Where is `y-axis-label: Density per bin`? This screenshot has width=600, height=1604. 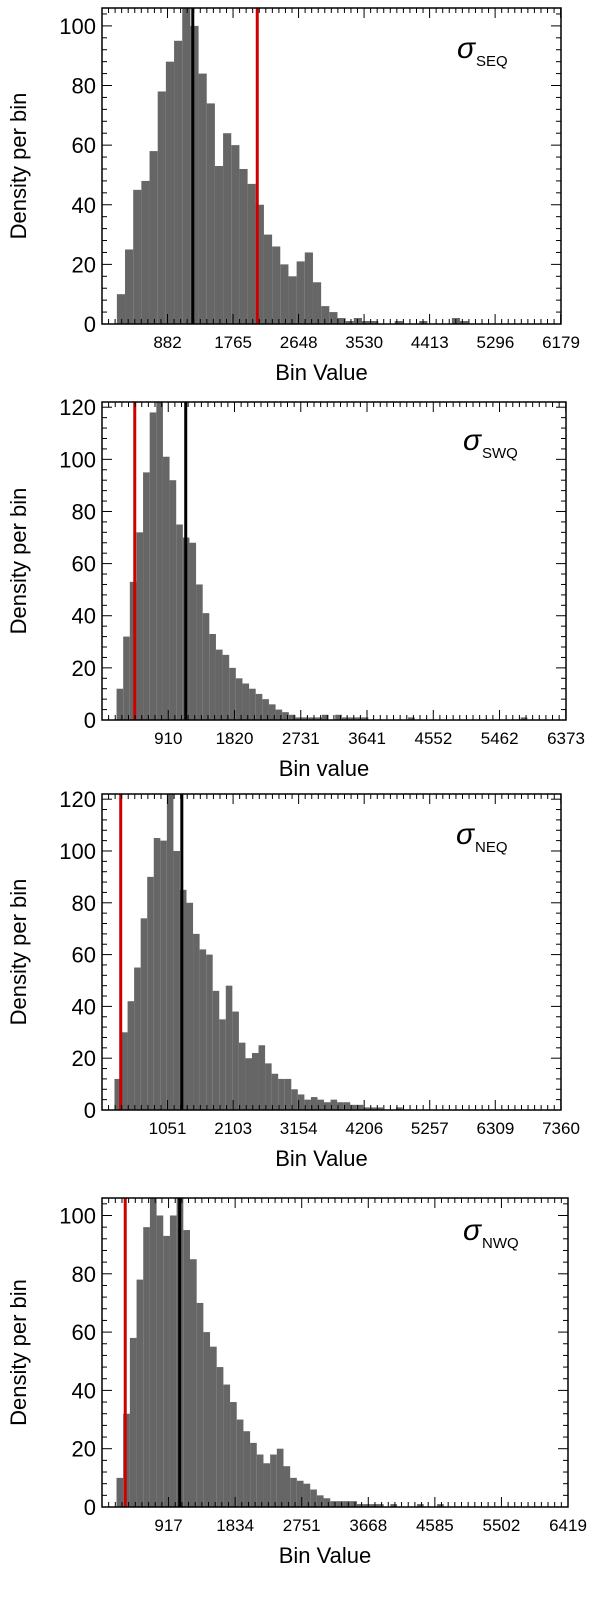 y-axis-label: Density per bin is located at coordinates (18, 952).